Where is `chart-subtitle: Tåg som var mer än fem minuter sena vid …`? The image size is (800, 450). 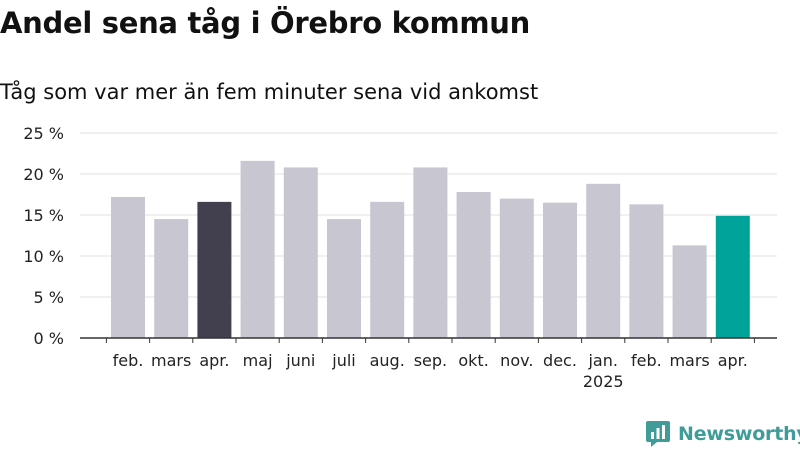 chart-subtitle: Tåg som var mer än fem minuter sena vid … is located at coordinates (269, 92).